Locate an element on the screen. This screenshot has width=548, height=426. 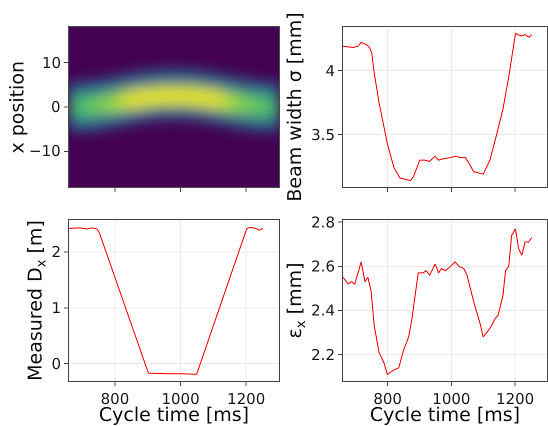
text: x position is located at coordinates (17, 107).